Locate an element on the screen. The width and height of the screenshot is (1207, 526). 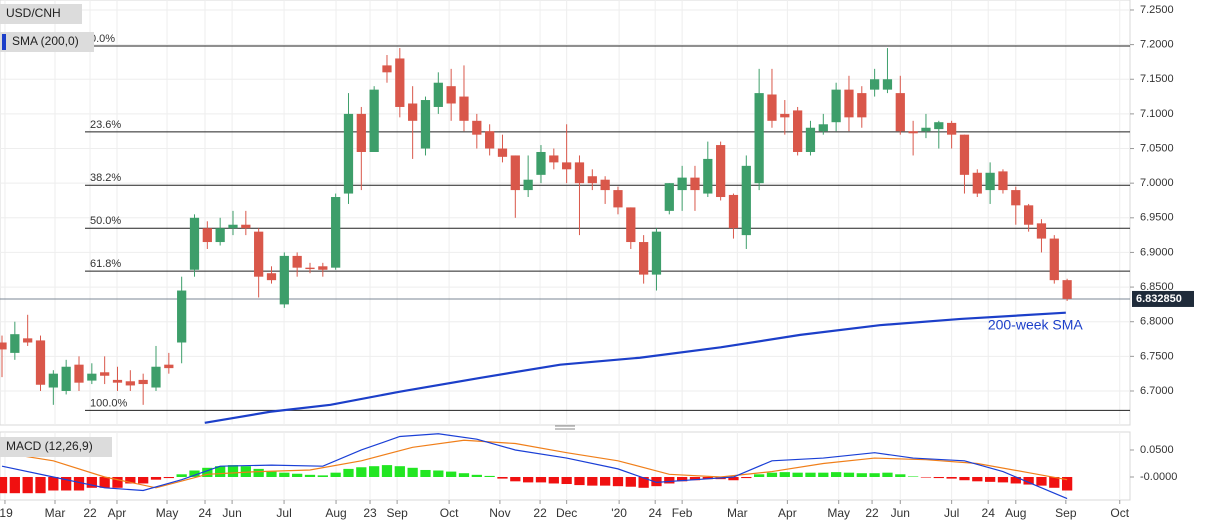
indicator-box is located at coordinates (47, 42).